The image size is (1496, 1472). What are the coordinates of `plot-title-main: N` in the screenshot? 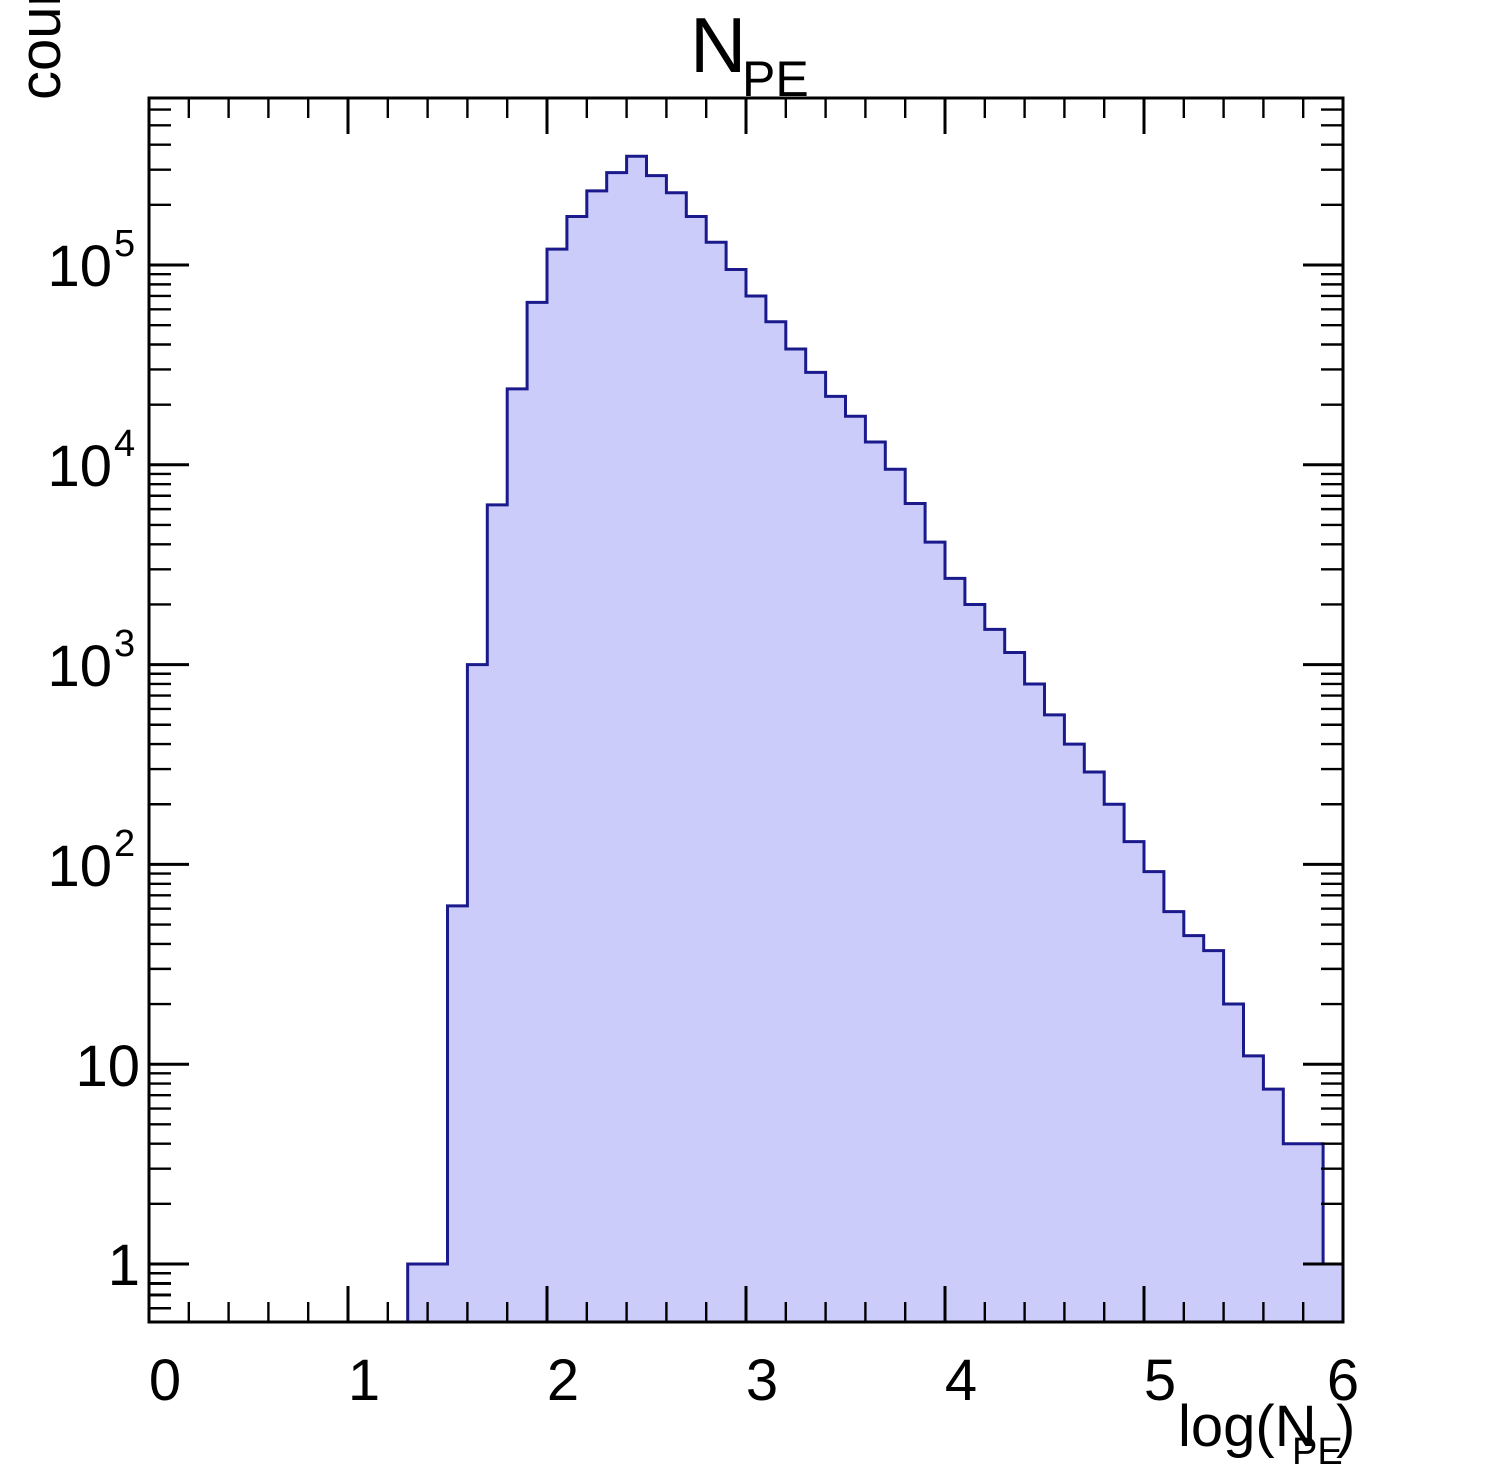 It's located at (718, 45).